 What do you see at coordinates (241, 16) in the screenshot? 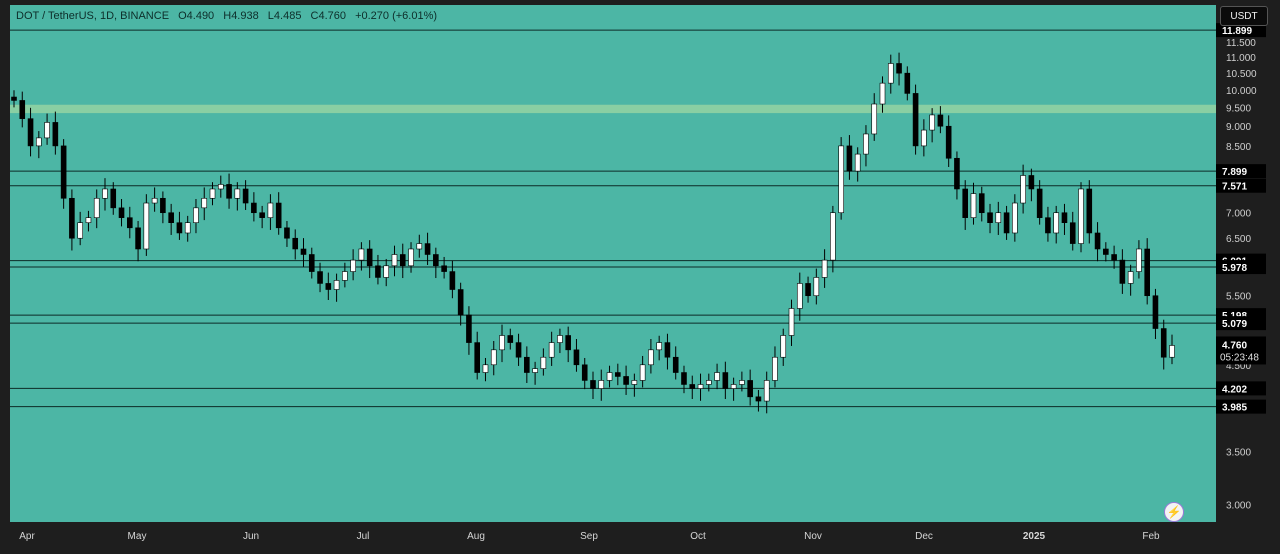
I see `high-value: H4.938` at bounding box center [241, 16].